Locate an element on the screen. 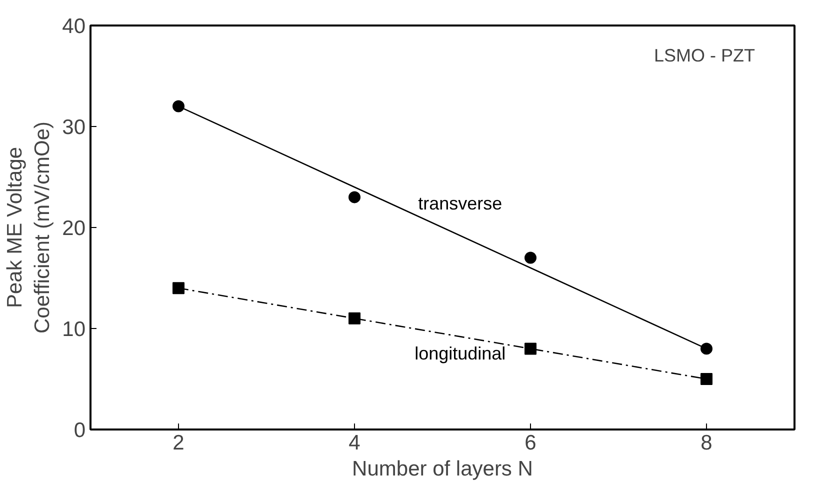  y-tick-label: 40 is located at coordinates (74, 26).